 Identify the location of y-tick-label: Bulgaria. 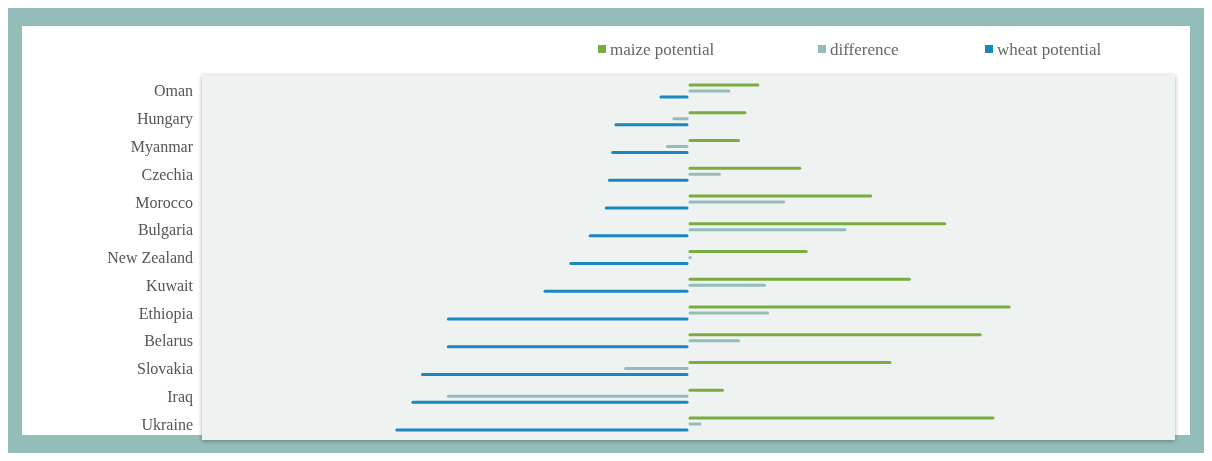
(165, 230).